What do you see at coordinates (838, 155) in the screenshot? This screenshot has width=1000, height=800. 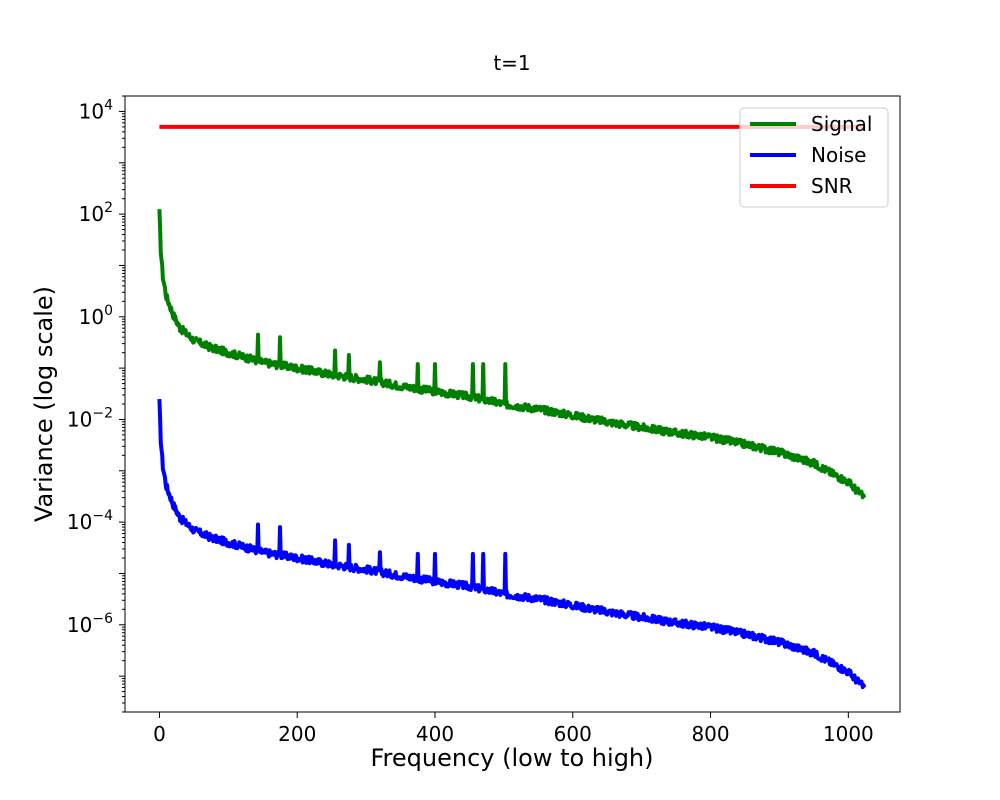 I see `legend-label-noise: Noise` at bounding box center [838, 155].